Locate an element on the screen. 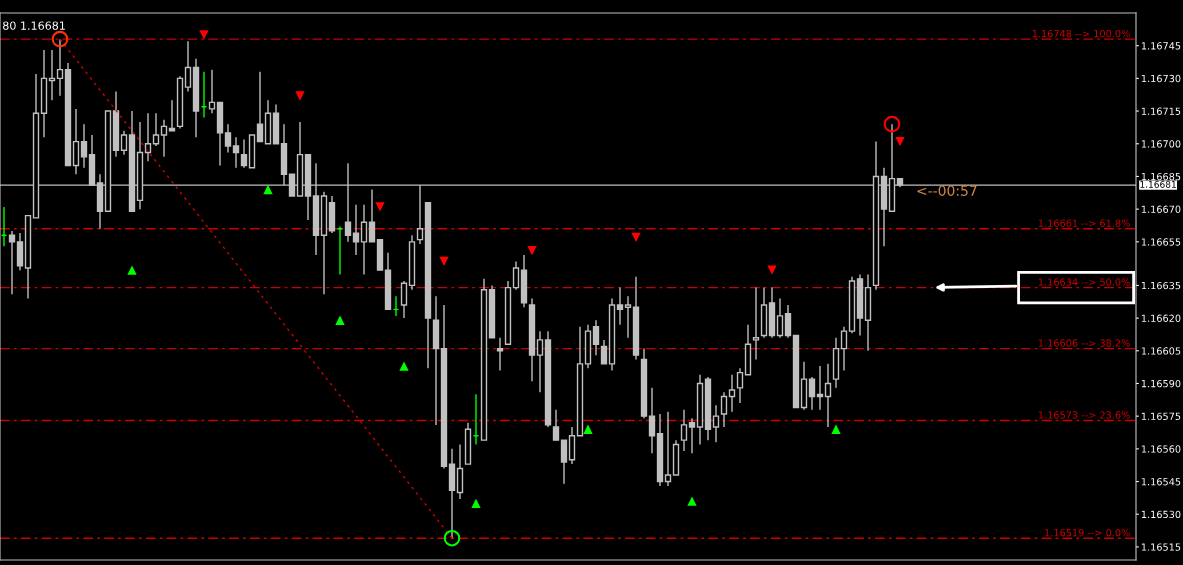 The image size is (1183, 565). y-tick-label: 1.16745 is located at coordinates (1161, 46).